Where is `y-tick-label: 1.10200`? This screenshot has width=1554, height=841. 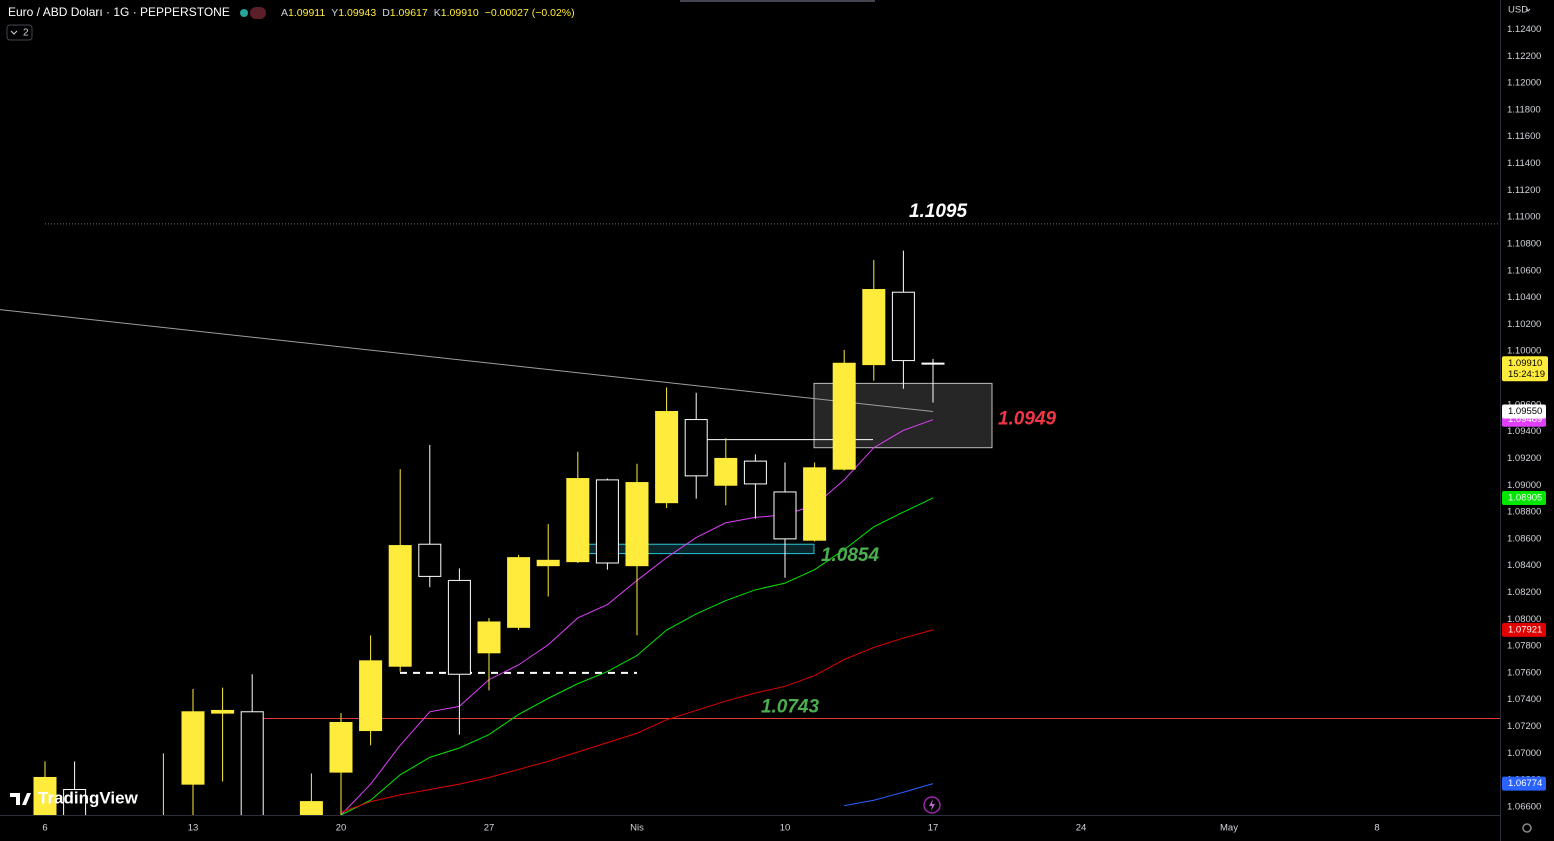
y-tick-label: 1.10200 is located at coordinates (1524, 324).